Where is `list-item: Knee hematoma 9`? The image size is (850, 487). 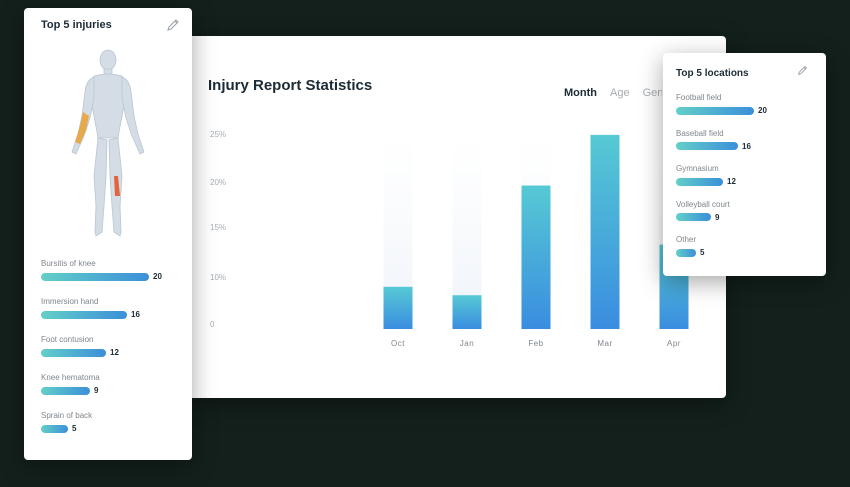
list-item: Knee hematoma 9 is located at coordinates (101, 392).